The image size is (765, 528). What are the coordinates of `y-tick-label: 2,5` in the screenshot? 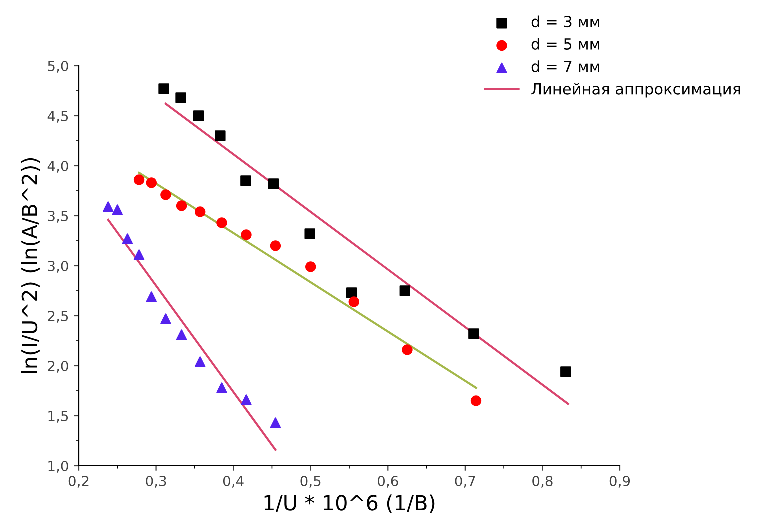 It's located at (58, 316).